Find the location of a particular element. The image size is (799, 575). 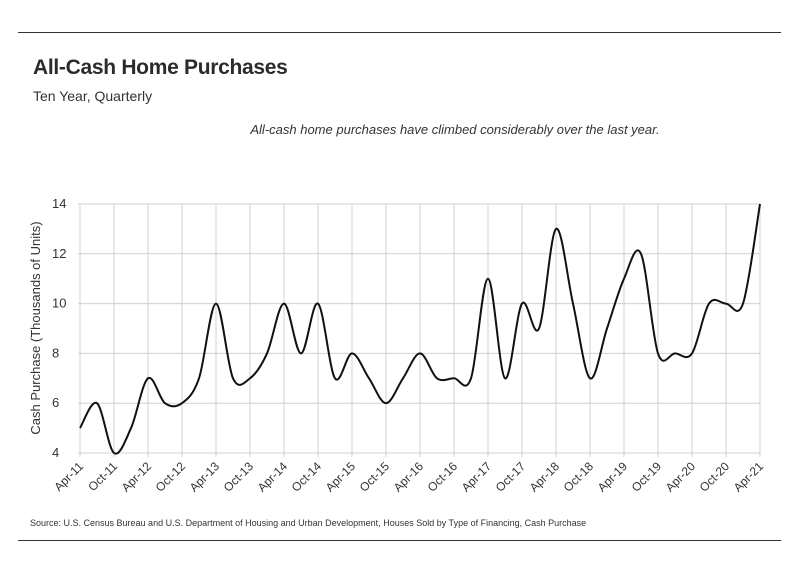

y-tick-label: 14 is located at coordinates (59, 203).